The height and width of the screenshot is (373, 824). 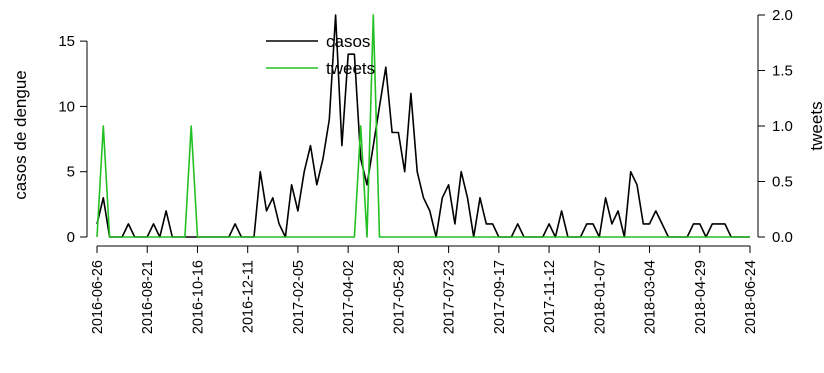 I want to click on legend-label-casos: casos, so click(x=348, y=41).